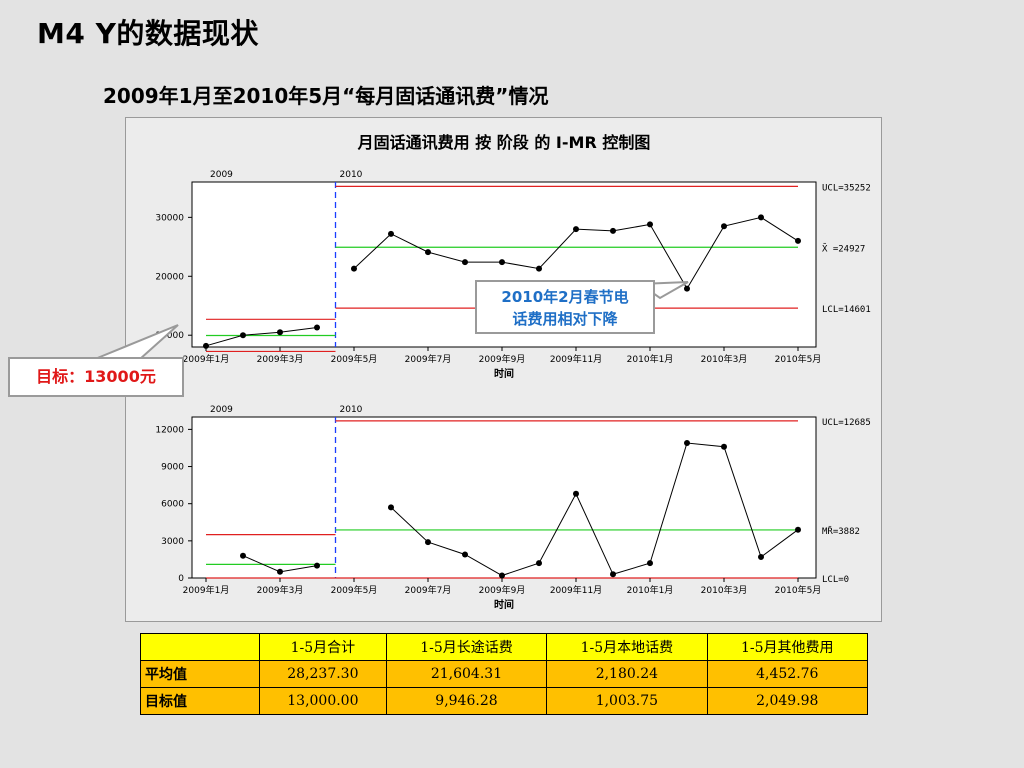 The image size is (1024, 768). Describe the element at coordinates (200, 647) in the screenshot. I see `table-header-cell` at that location.